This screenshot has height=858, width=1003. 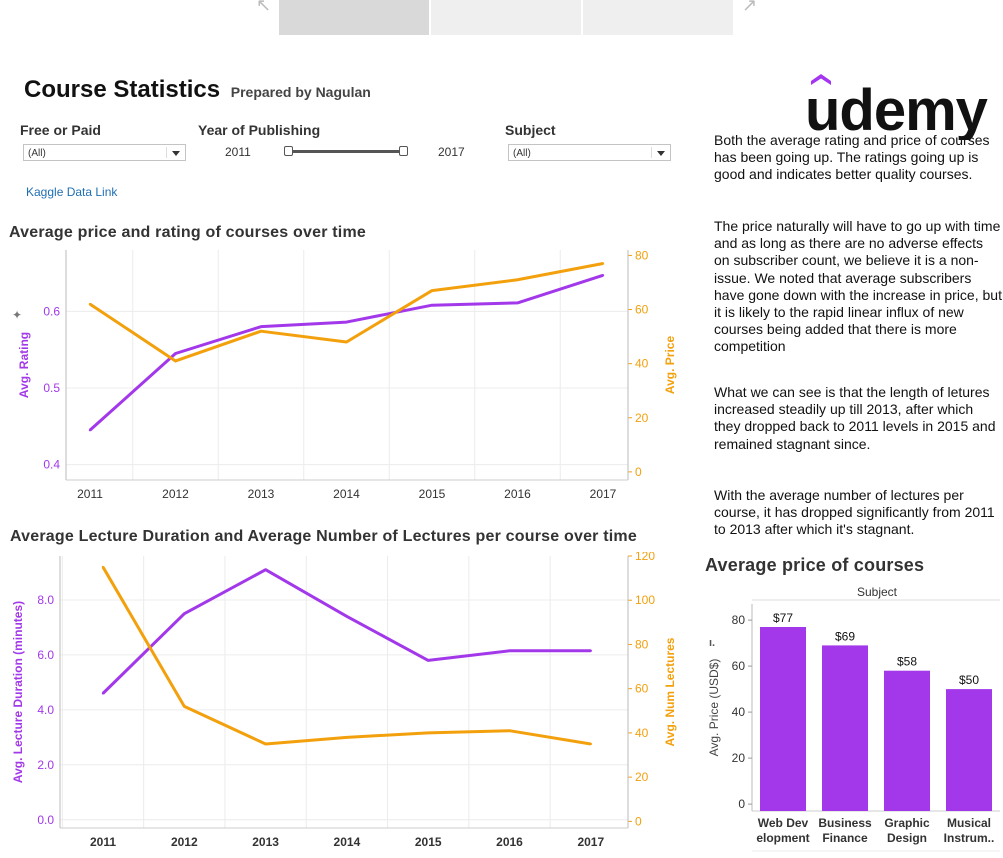 What do you see at coordinates (877, 592) in the screenshot?
I see `column-header-subject: Subject` at bounding box center [877, 592].